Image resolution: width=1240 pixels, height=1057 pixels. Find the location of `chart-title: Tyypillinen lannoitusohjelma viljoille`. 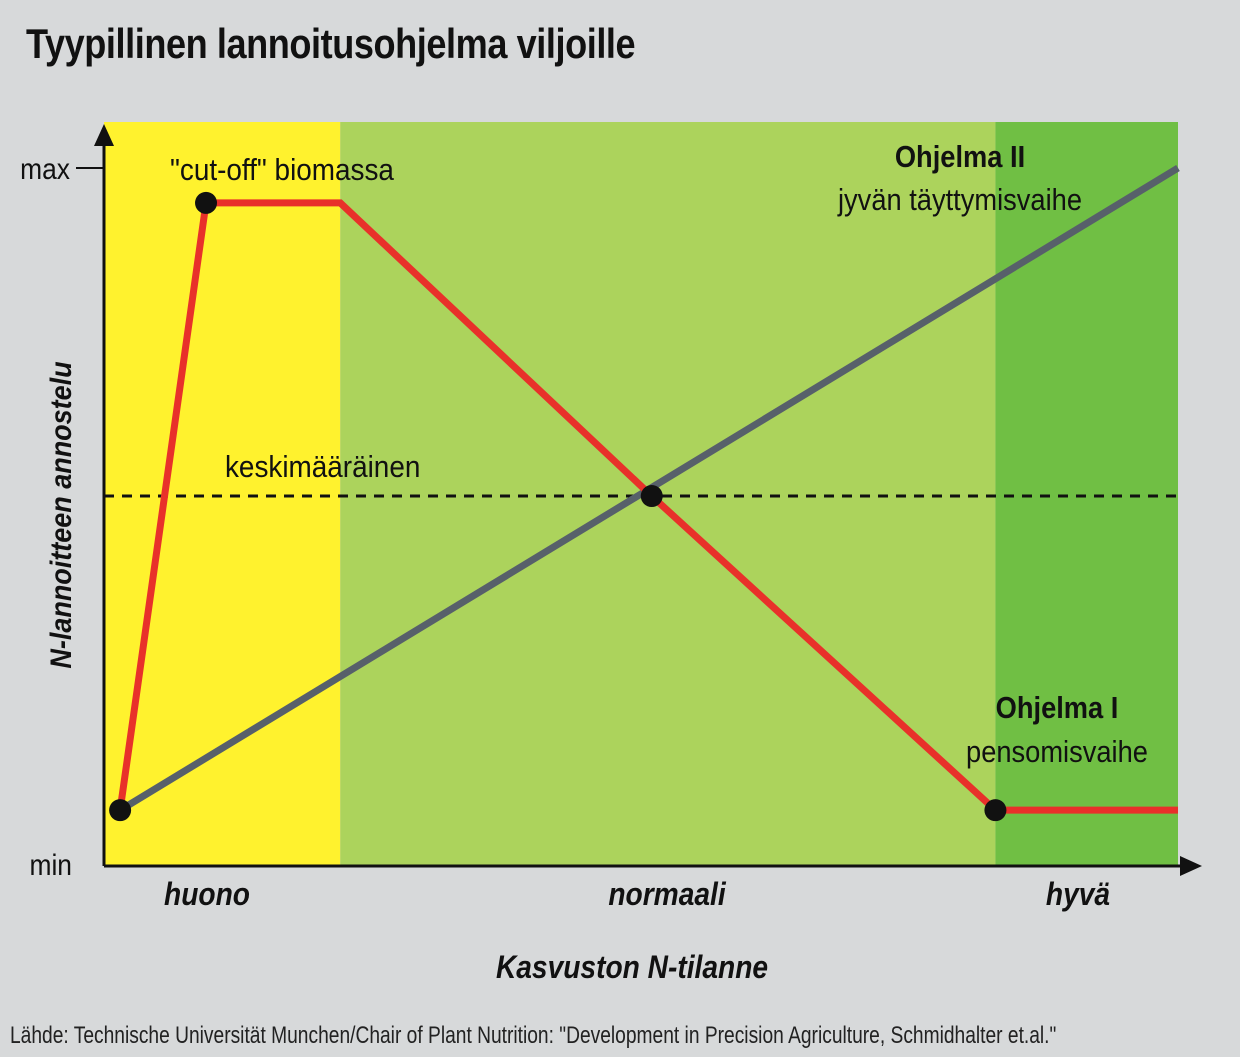

chart-title: Tyypillinen lannoitusohjelma viljoille is located at coordinates (331, 43).